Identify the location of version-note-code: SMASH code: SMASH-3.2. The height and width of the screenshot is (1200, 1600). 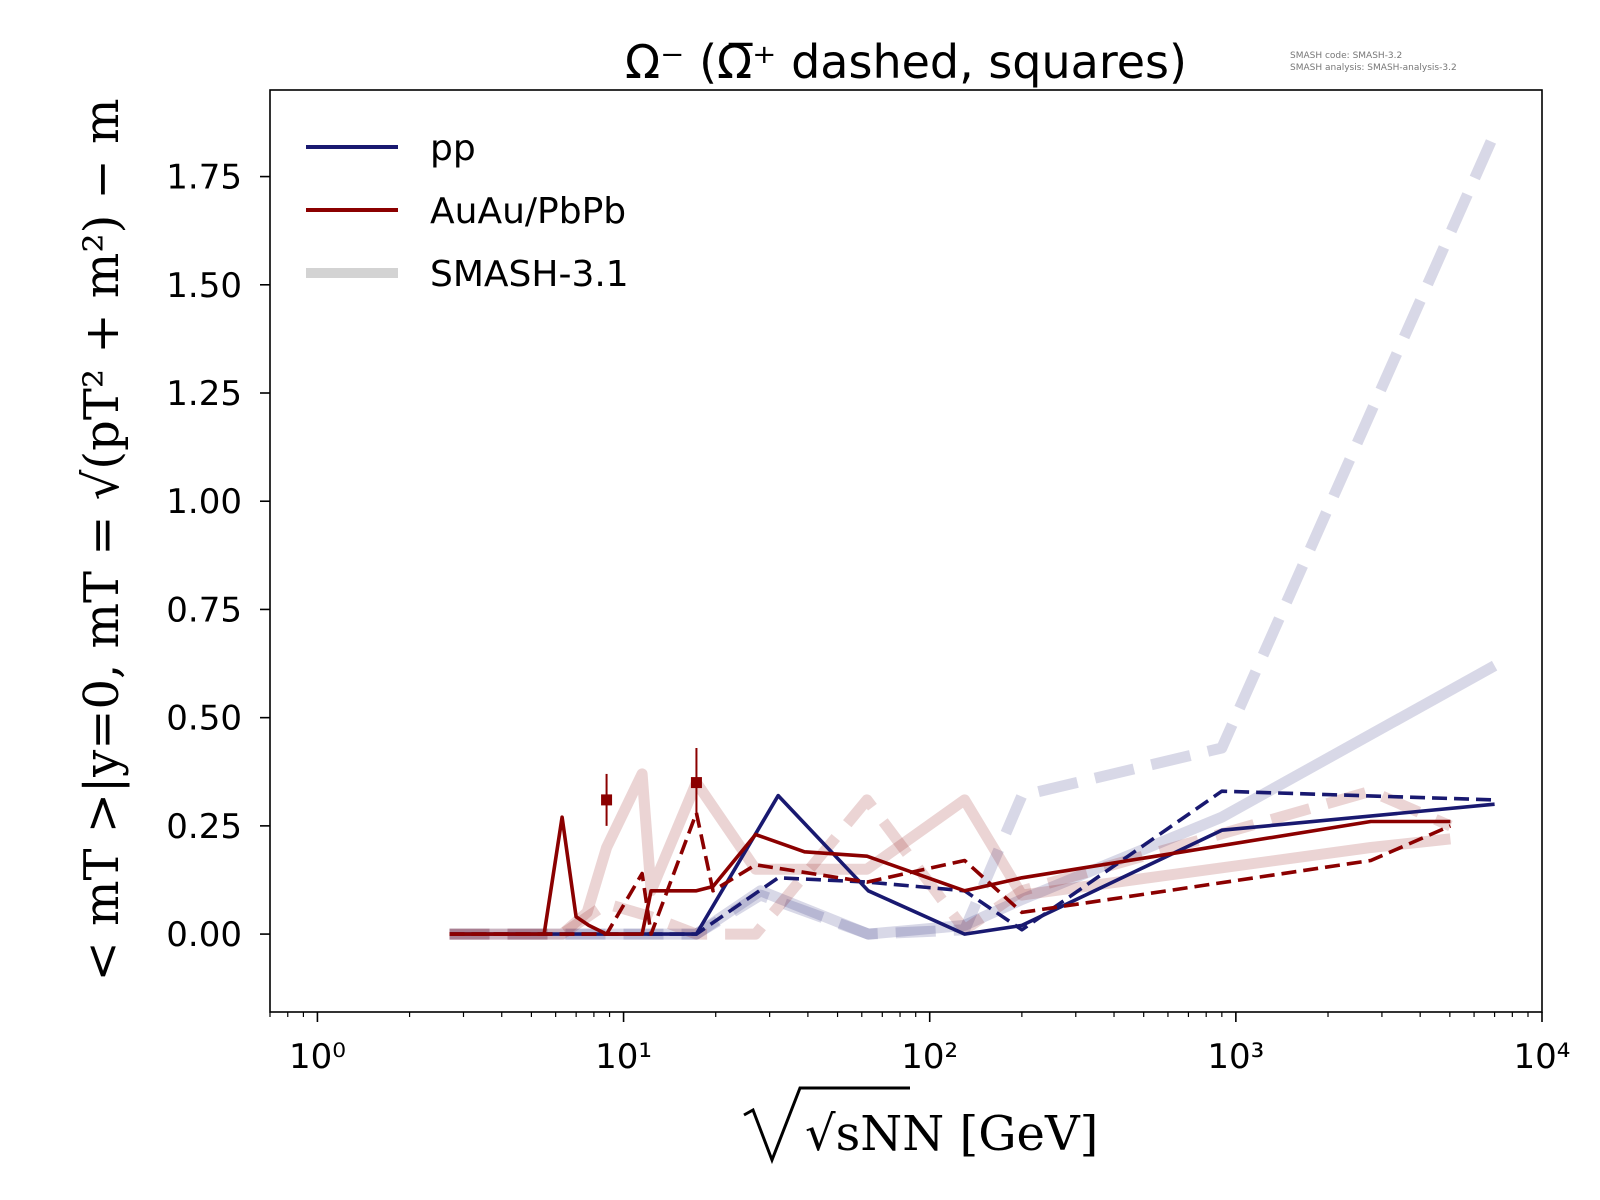
(1346, 56).